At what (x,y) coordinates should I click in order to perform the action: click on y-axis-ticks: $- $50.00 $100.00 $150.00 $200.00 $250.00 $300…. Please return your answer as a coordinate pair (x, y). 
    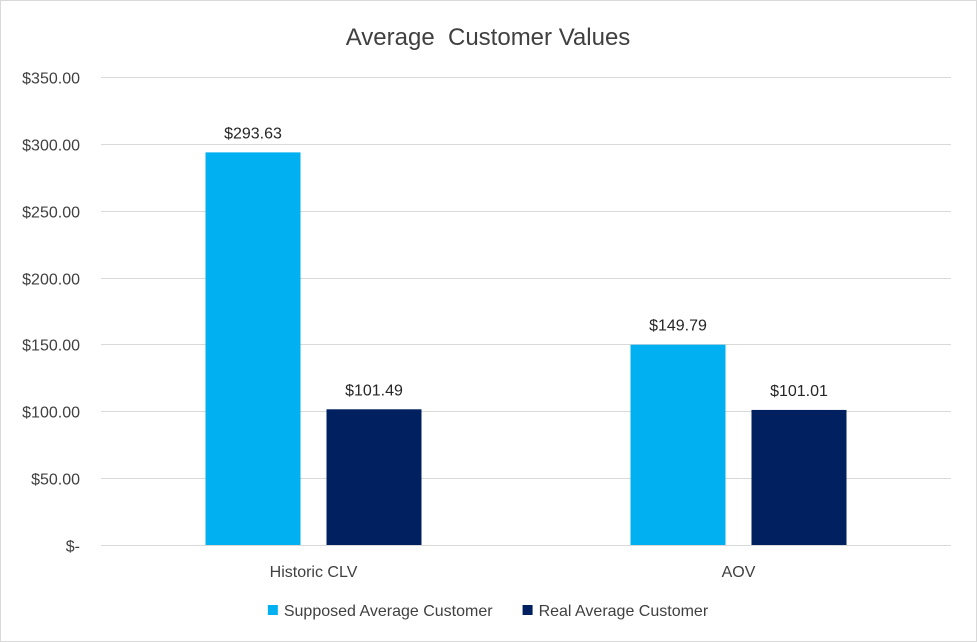
    Looking at the image, I should click on (51, 313).